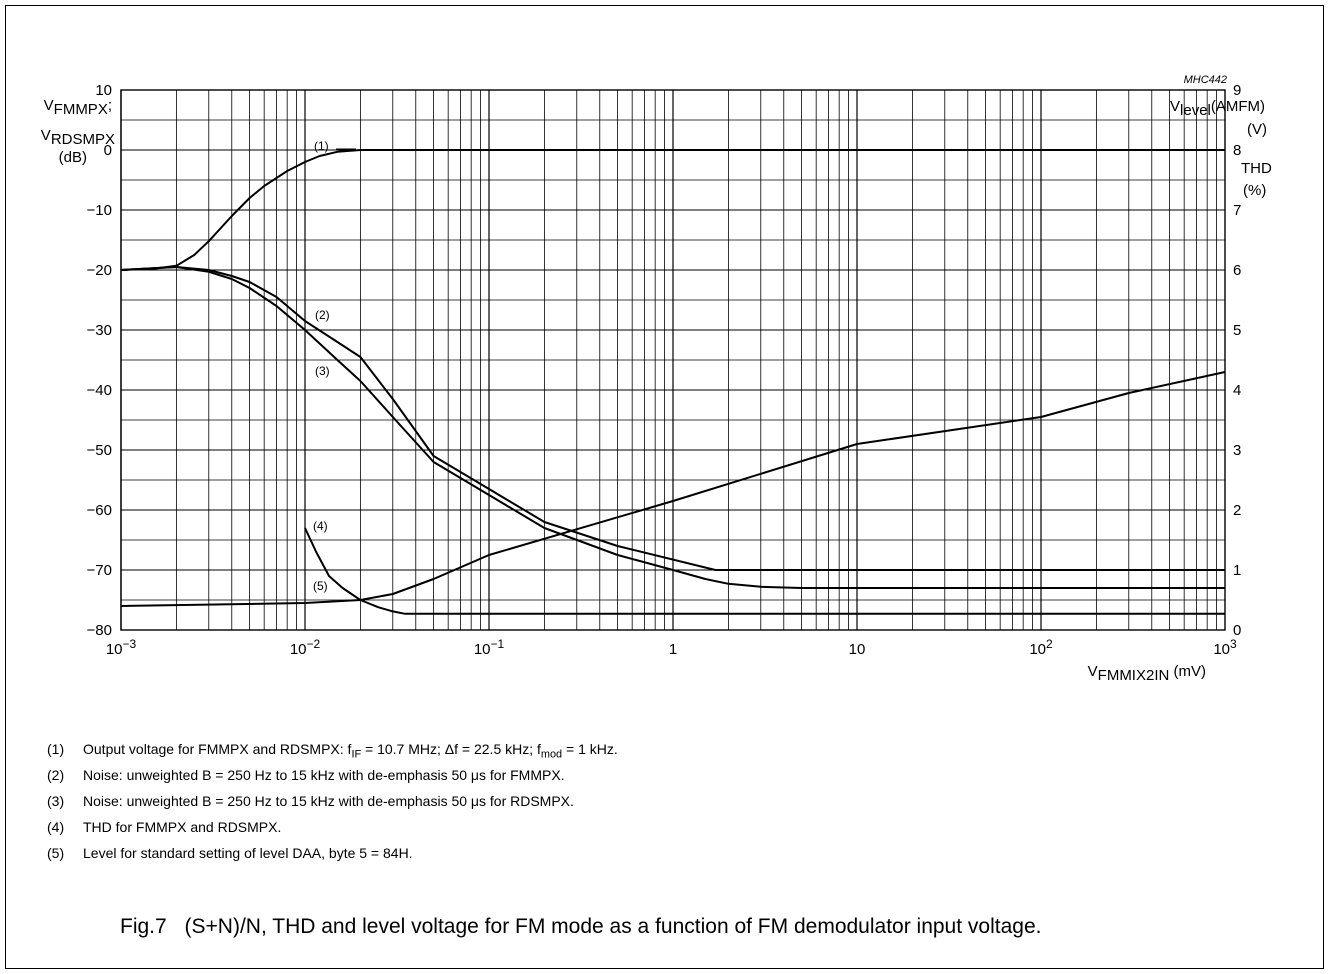  I want to click on y-tick-label-right: 7, so click(1237, 210).